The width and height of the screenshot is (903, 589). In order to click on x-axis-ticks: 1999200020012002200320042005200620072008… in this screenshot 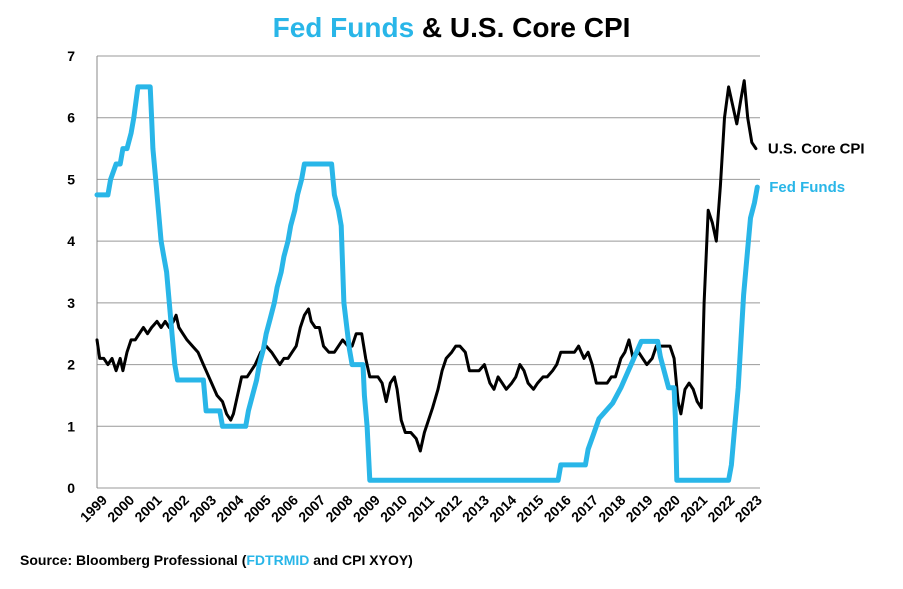, I will do `click(421, 508)`.